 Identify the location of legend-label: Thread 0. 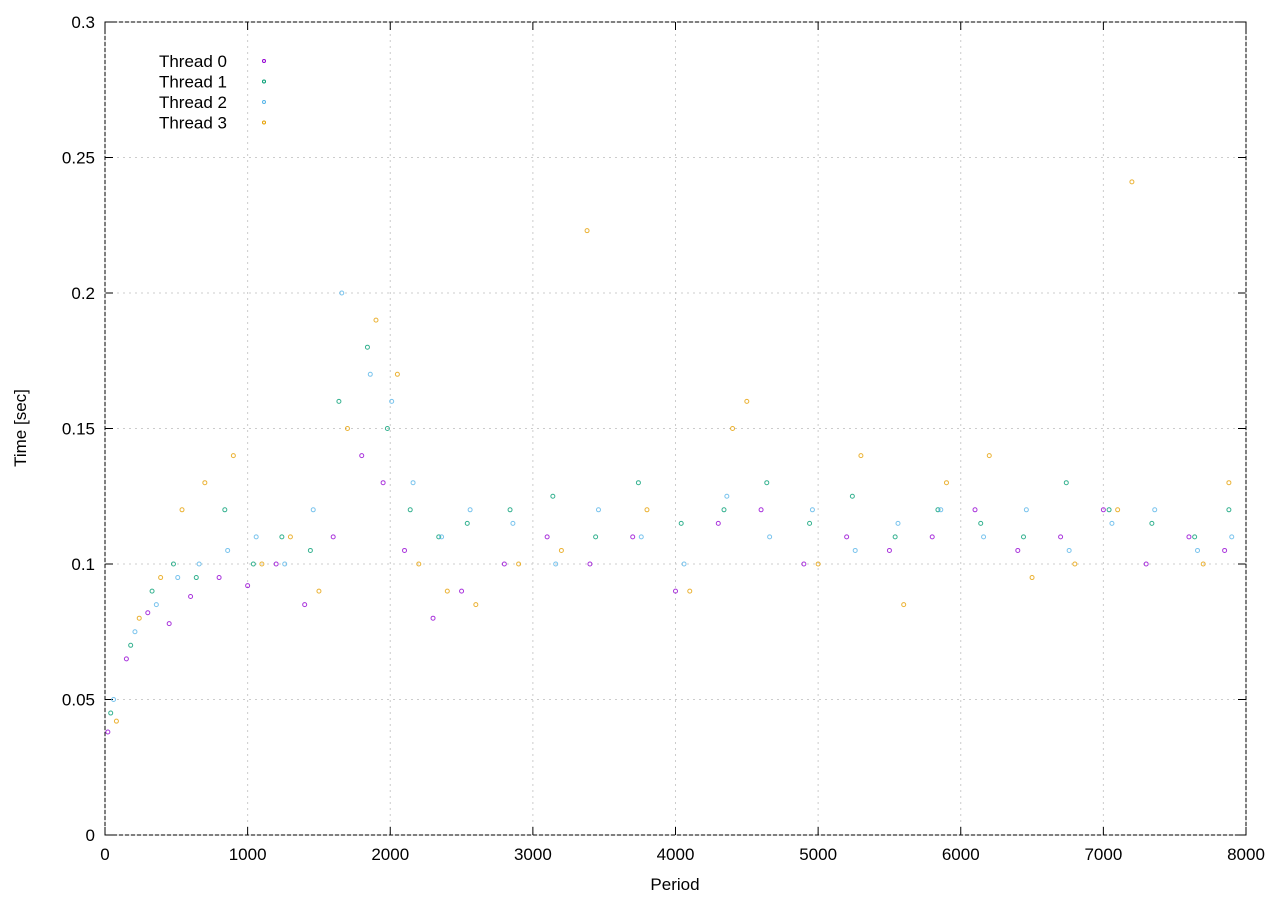
(193, 61).